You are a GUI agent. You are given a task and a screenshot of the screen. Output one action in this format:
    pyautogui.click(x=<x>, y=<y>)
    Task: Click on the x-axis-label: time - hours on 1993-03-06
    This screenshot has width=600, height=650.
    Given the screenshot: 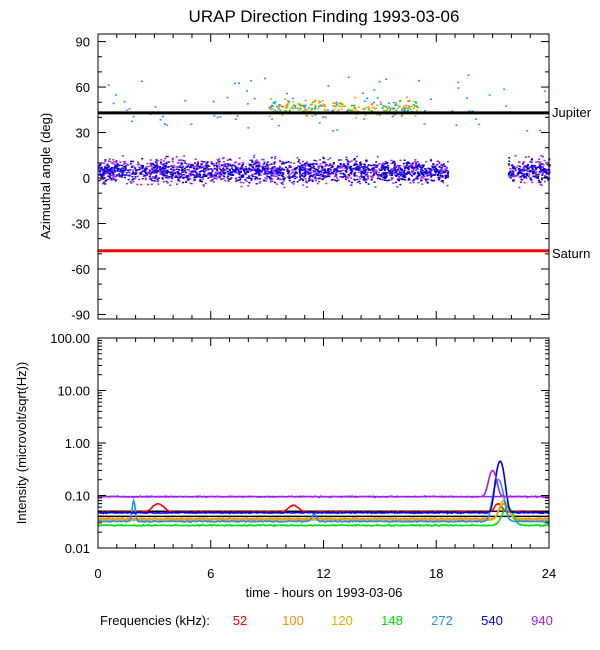 What is the action you would take?
    pyautogui.click(x=324, y=592)
    